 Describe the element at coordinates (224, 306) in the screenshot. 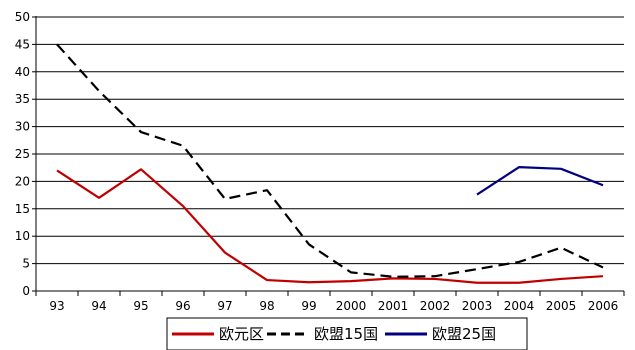

I see `x-tick-label: 97` at that location.